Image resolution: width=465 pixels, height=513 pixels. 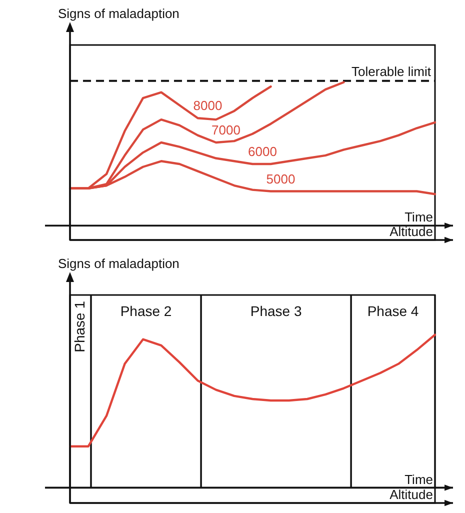 What do you see at coordinates (207, 106) in the screenshot?
I see `series-label: 8000` at bounding box center [207, 106].